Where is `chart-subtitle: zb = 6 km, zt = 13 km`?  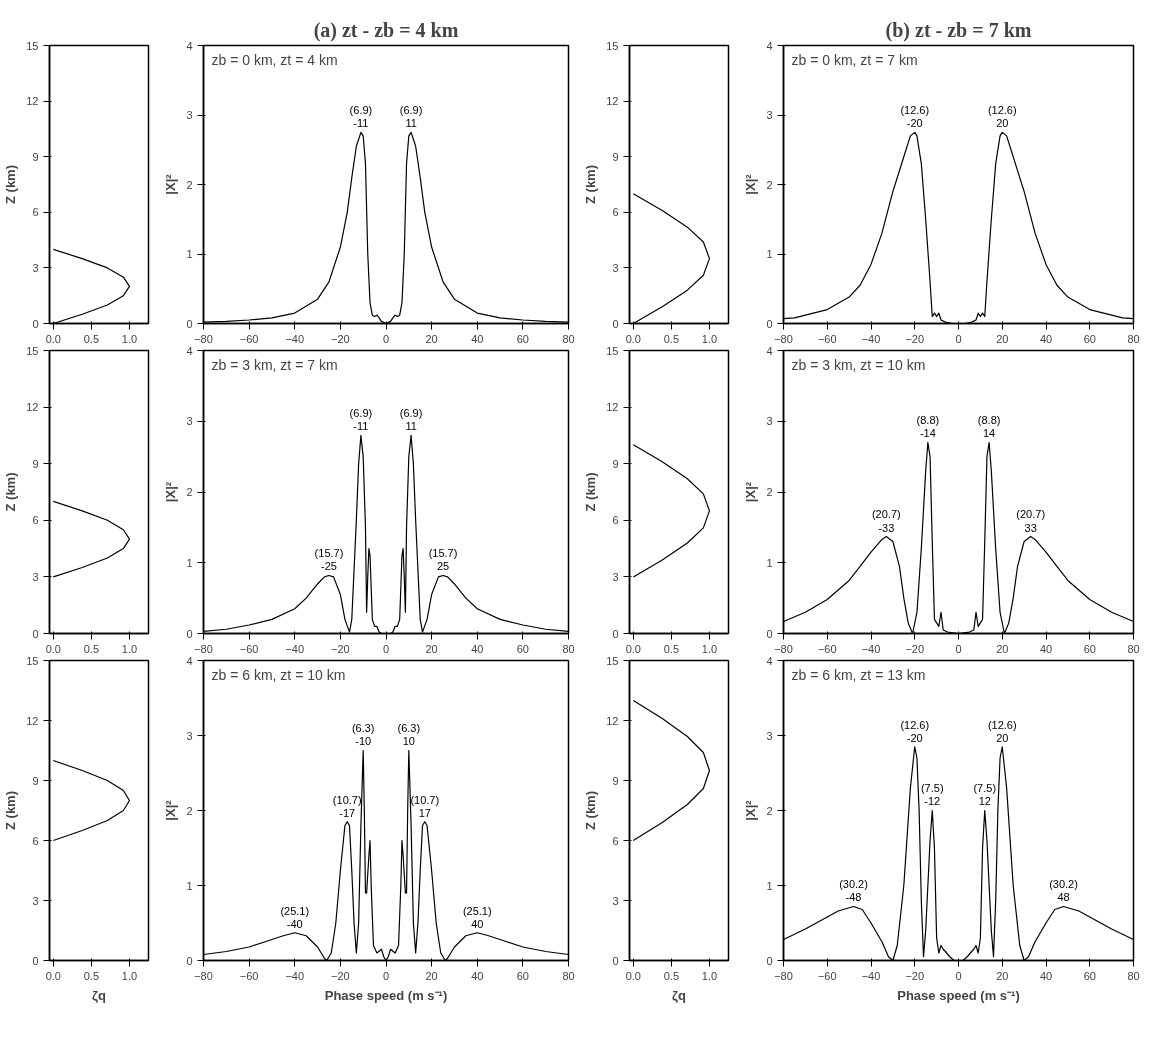 chart-subtitle: zb = 6 km, zt = 13 km is located at coordinates (858, 674).